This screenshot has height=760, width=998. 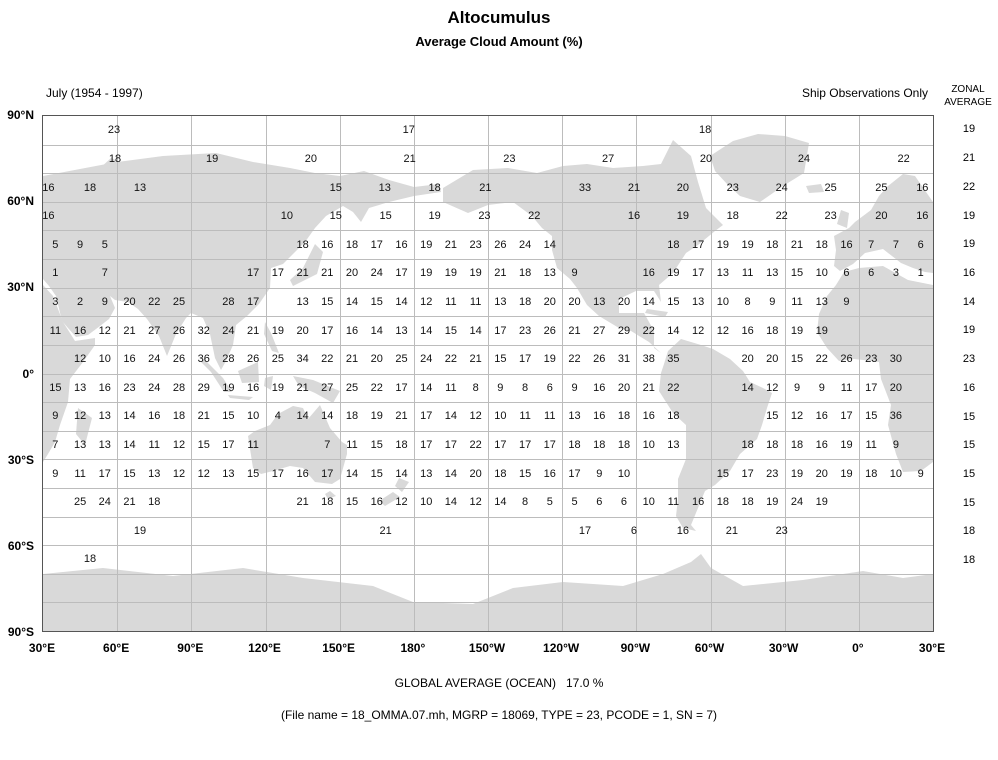 What do you see at coordinates (20, 459) in the screenshot?
I see `lat-label: 30°S` at bounding box center [20, 459].